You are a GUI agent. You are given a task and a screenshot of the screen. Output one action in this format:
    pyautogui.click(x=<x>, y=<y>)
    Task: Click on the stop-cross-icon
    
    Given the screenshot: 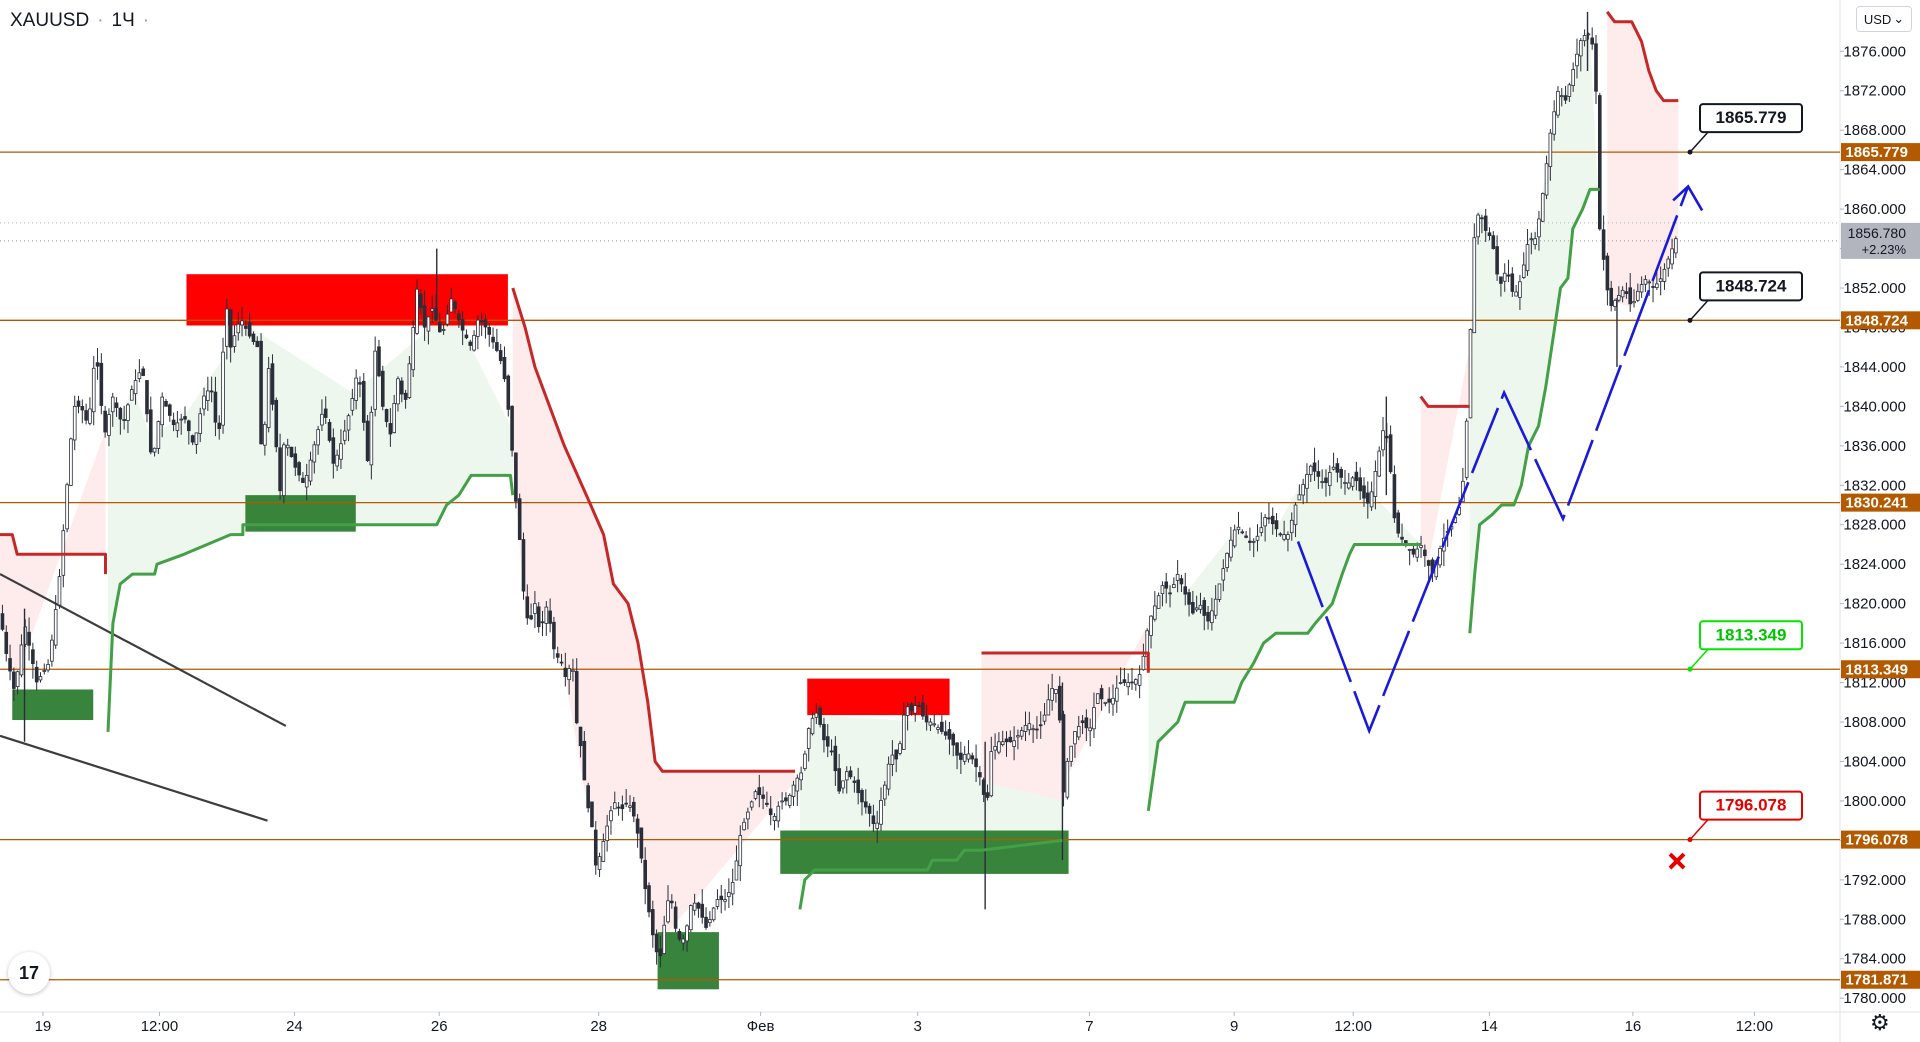 What is the action you would take?
    pyautogui.click(x=1677, y=861)
    